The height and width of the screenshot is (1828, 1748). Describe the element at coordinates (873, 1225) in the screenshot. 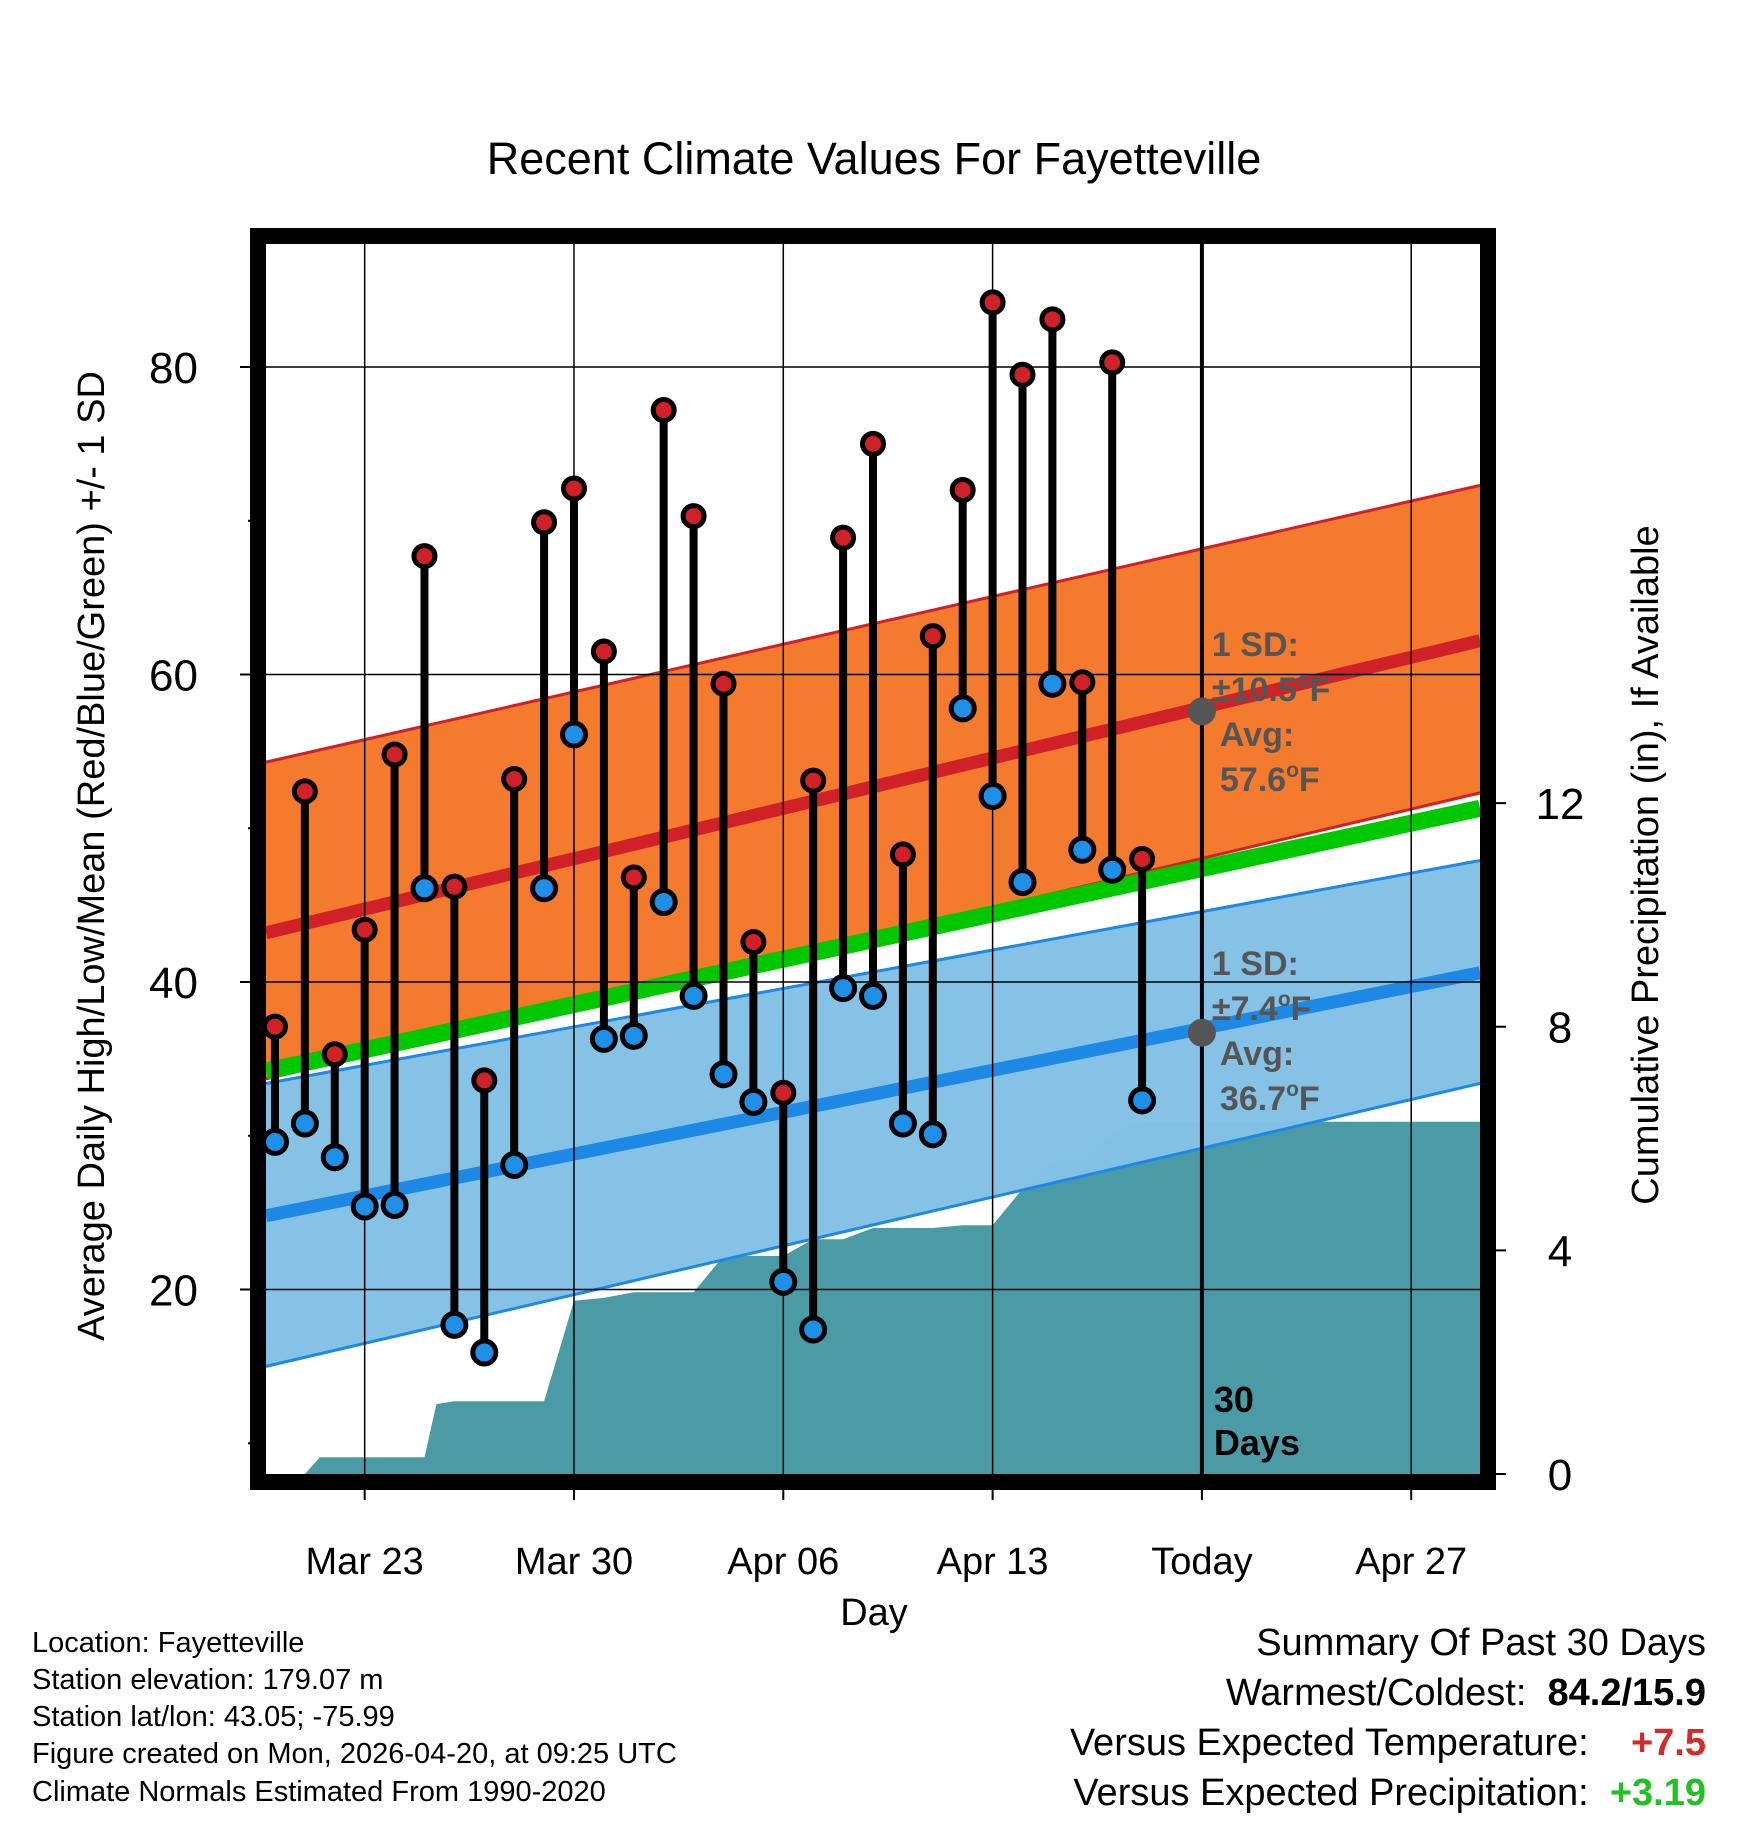

I see `low-lower-edge` at that location.